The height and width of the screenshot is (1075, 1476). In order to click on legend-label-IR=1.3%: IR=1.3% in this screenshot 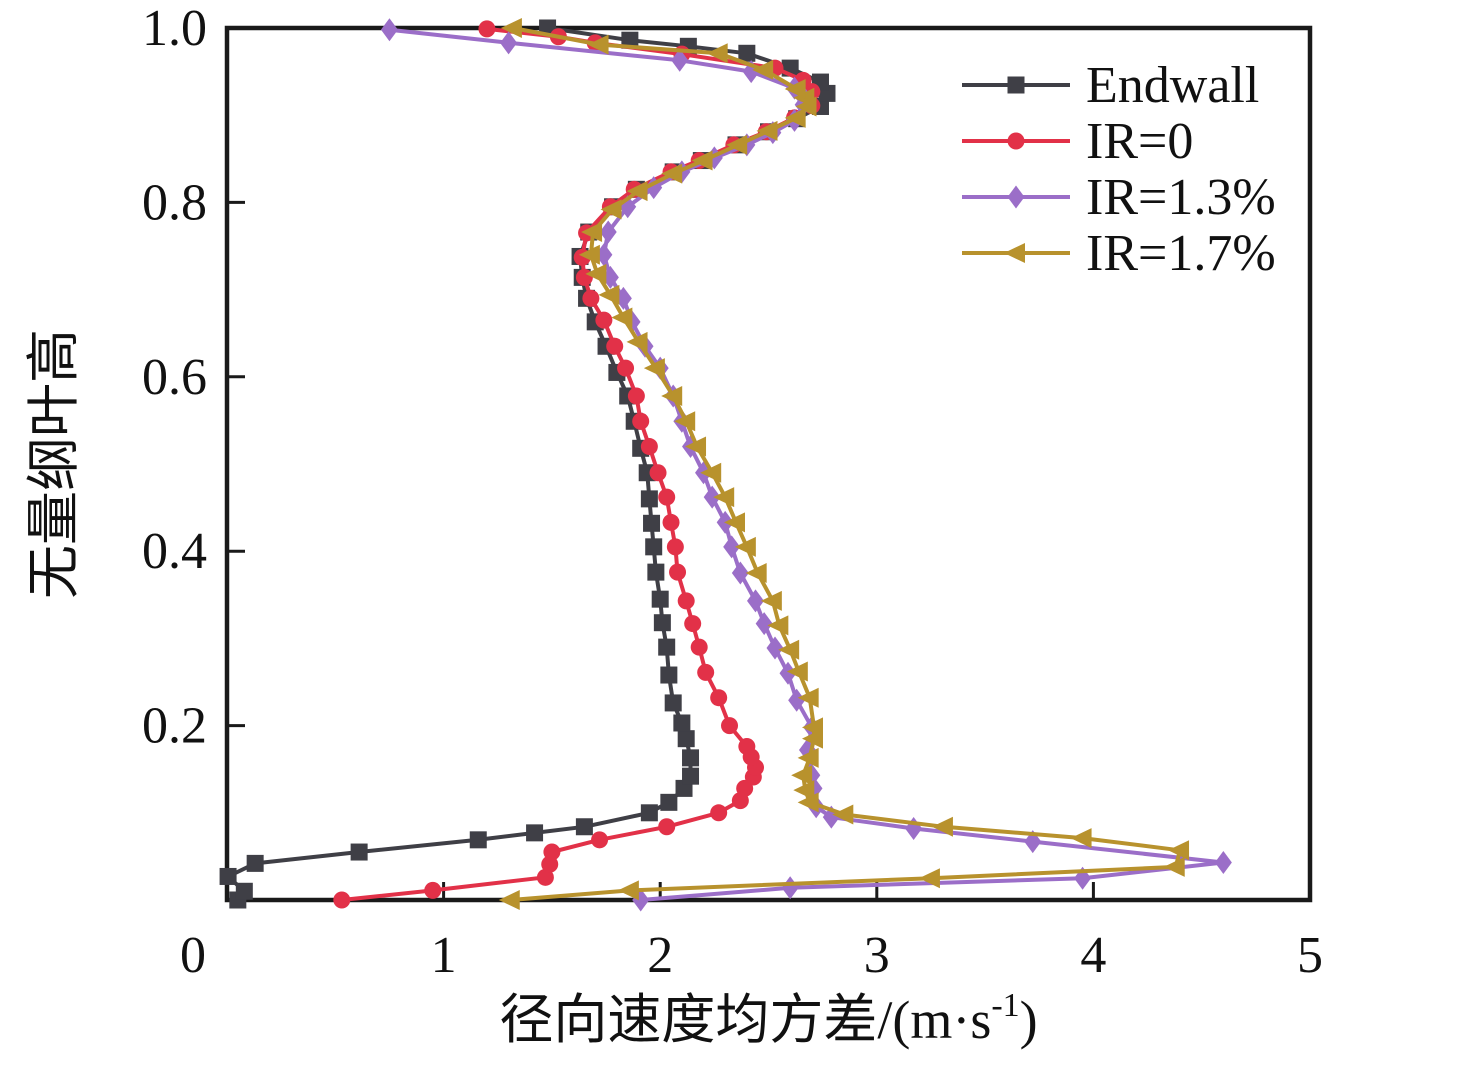, I will do `click(1181, 197)`.